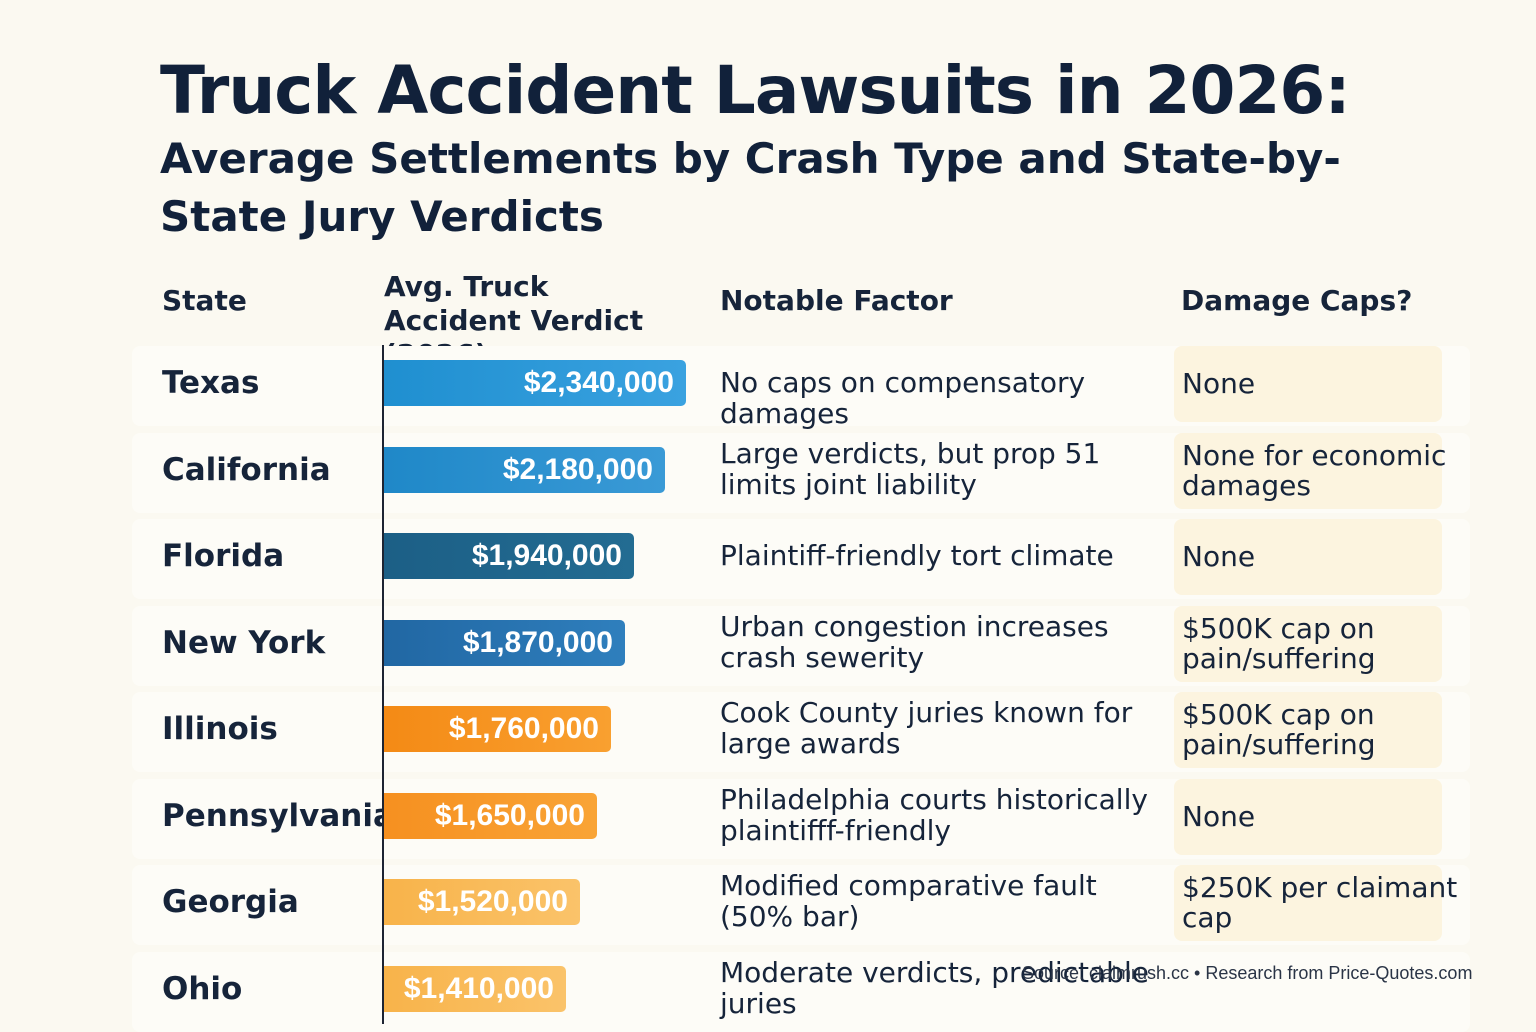 The width and height of the screenshot is (1536, 1032). I want to click on bar: $1,410,000, so click(475, 988).